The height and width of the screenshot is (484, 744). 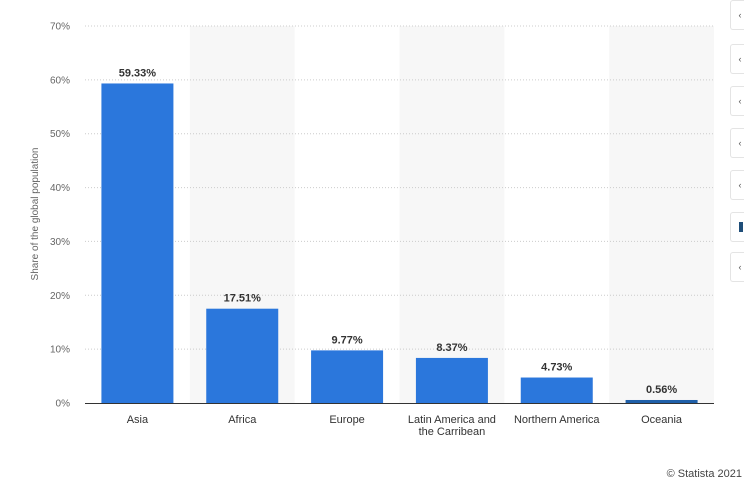 I want to click on y-axis-label: Share of the global population, so click(x=35, y=214).